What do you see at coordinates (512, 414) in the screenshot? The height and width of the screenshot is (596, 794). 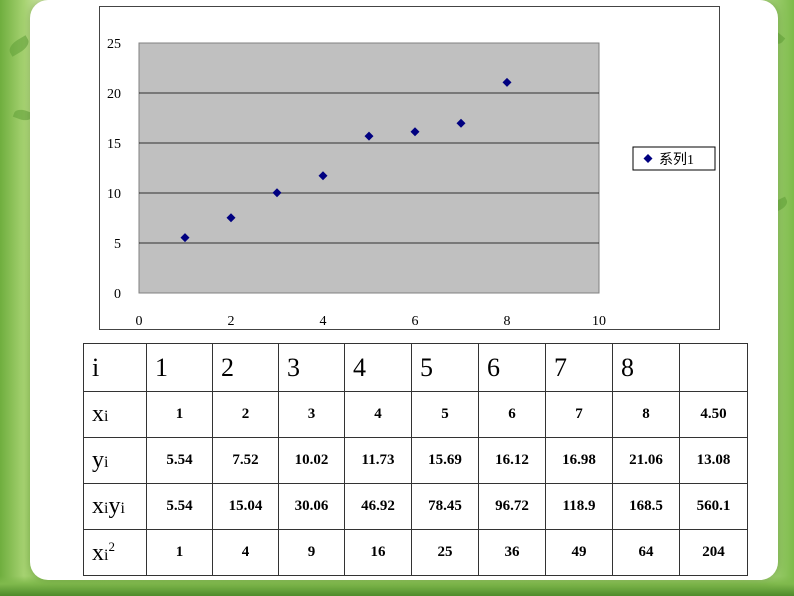 I see `table-cell: 6` at bounding box center [512, 414].